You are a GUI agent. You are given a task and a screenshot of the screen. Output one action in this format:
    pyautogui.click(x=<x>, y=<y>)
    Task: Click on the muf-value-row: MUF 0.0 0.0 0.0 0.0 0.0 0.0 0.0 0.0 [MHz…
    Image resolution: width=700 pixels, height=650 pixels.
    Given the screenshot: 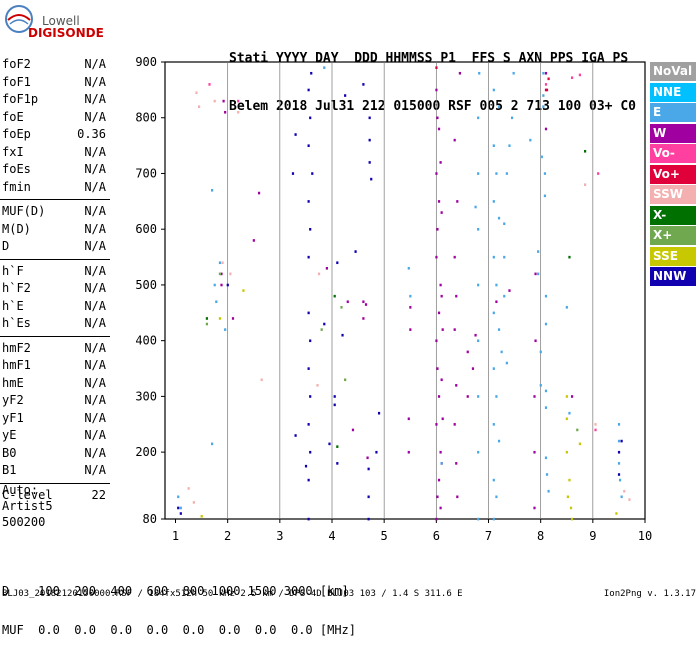 What is the action you would take?
    pyautogui.click(x=179, y=630)
    